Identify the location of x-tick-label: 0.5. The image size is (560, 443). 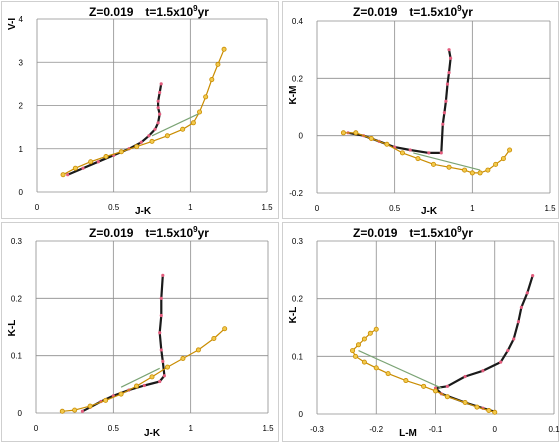
(395, 208).